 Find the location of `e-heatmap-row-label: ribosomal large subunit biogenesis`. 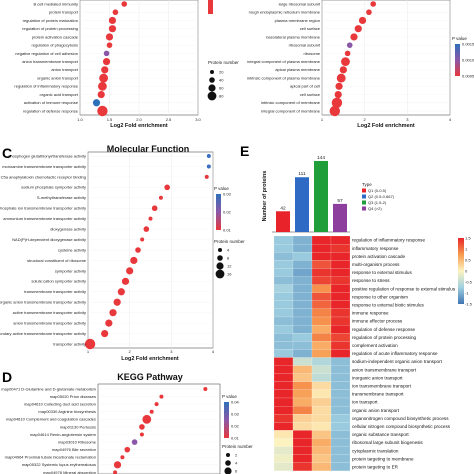

e-heatmap-row-label: ribosomal large subunit biogenesis is located at coordinates (387, 442).